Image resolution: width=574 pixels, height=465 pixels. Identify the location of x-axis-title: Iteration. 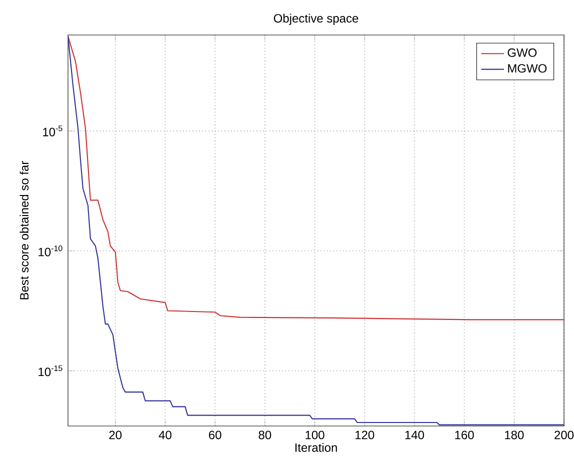
(316, 447).